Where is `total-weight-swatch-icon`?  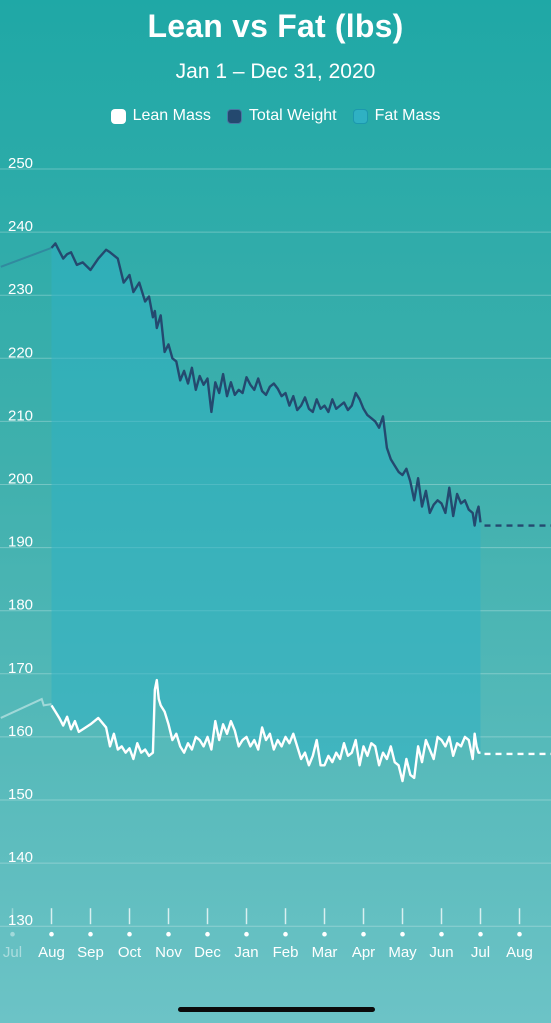 total-weight-swatch-icon is located at coordinates (234, 116).